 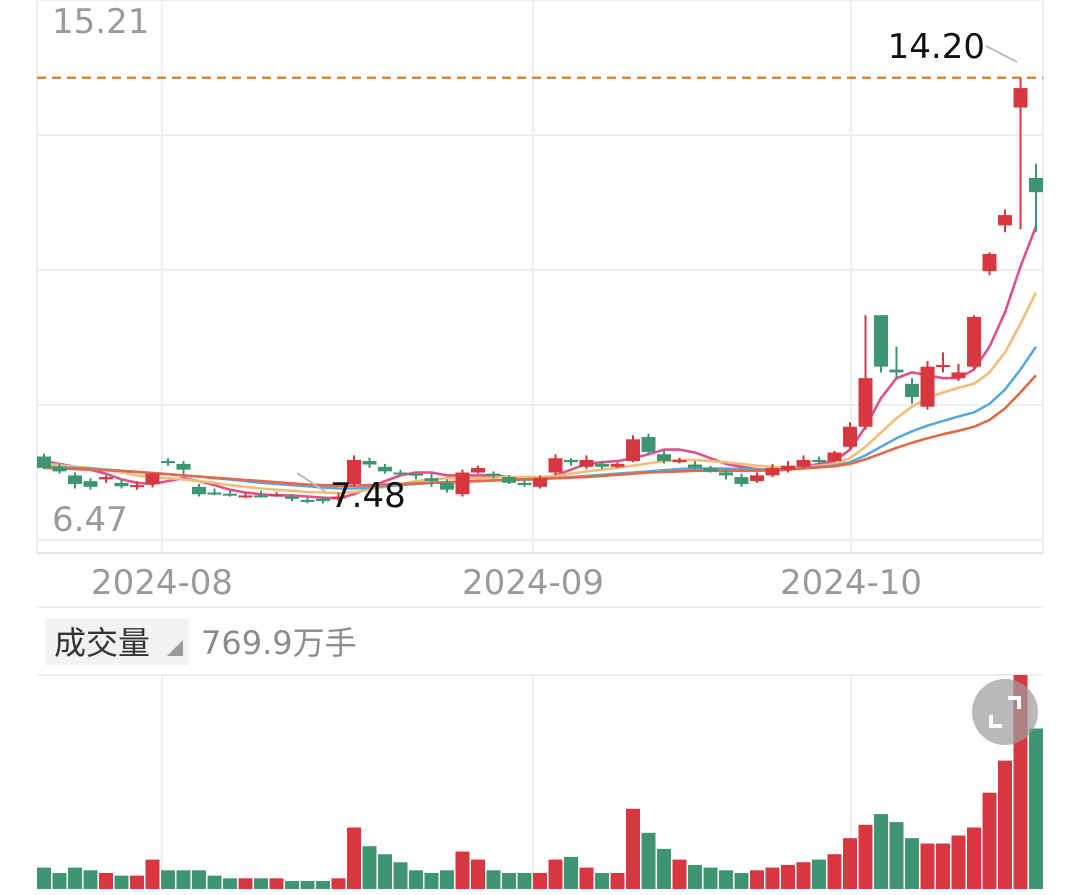 I want to click on x-tick-label: 2024-08, so click(x=162, y=583).